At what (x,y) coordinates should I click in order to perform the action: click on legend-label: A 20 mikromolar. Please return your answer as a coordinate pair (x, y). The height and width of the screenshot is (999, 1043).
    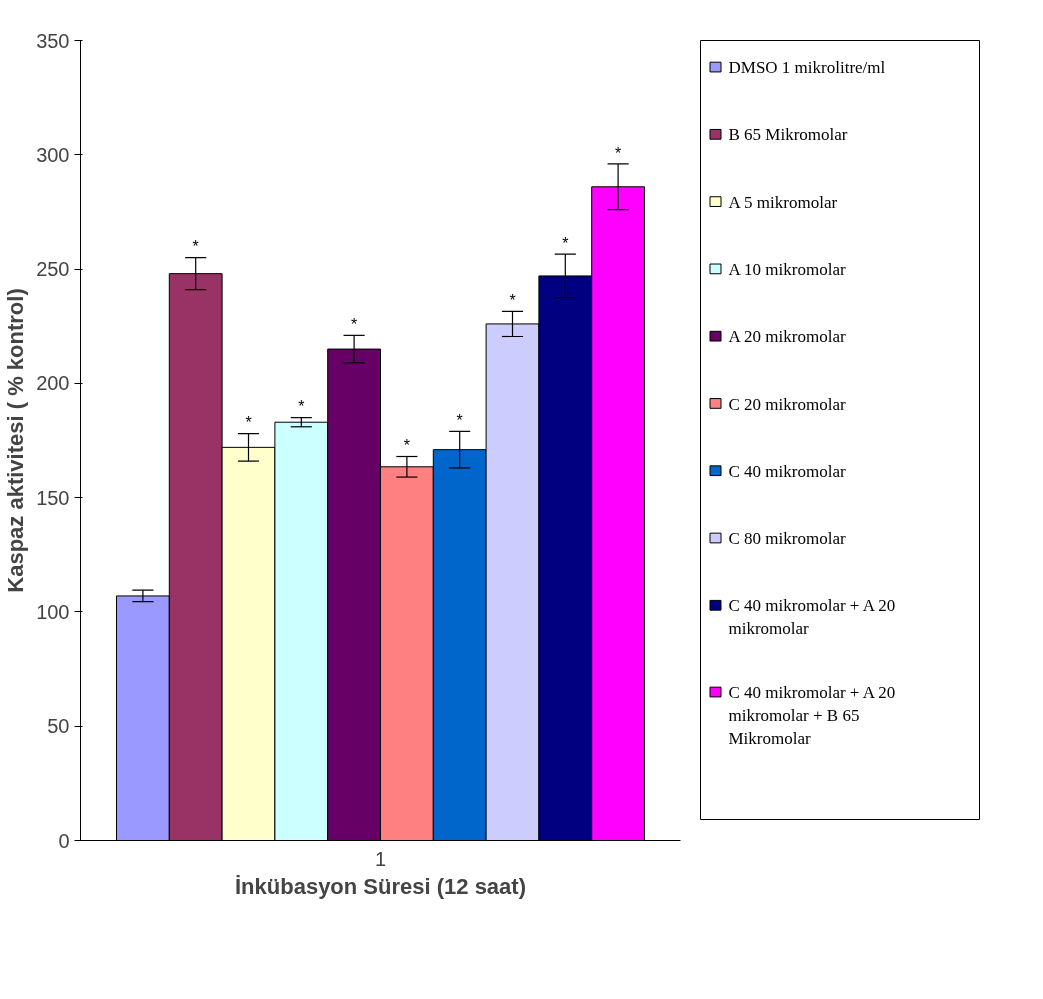
    Looking at the image, I should click on (787, 337).